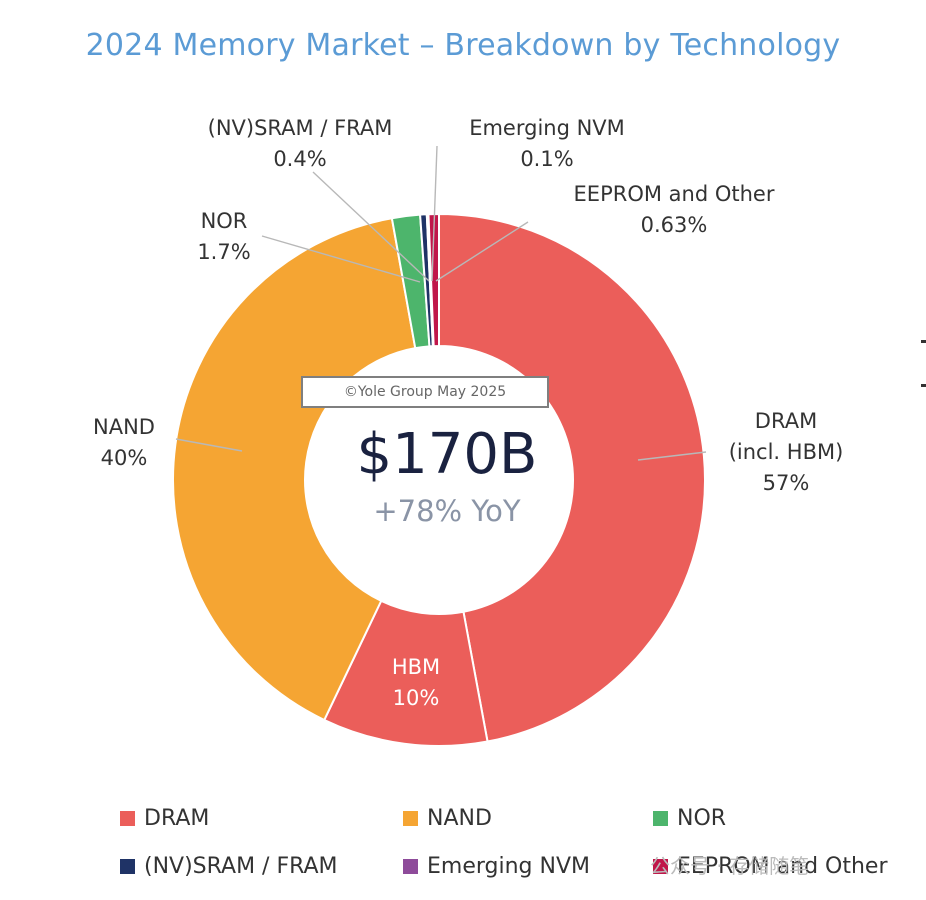  Describe the element at coordinates (447, 511) in the screenshot. I see `yoy-growth: +78% YoY` at that location.